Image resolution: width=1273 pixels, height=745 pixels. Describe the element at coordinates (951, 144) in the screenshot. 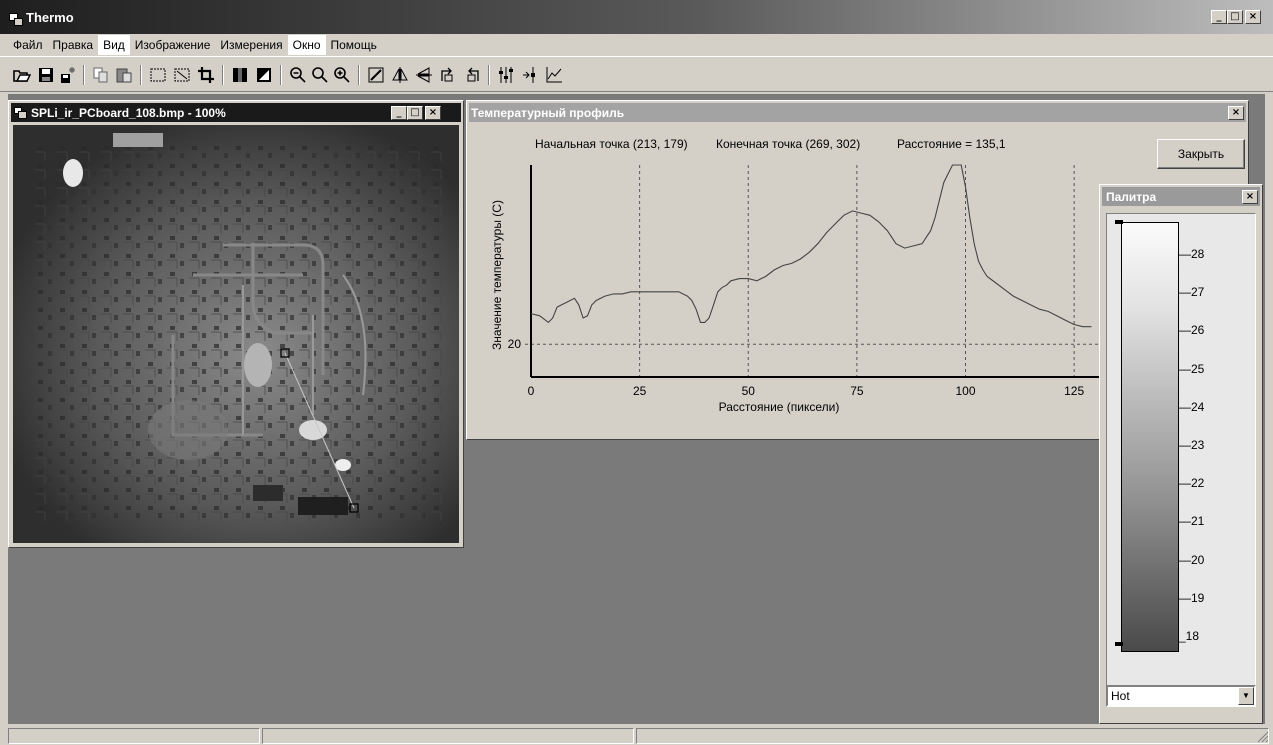

I see `distance-label: Расстояние = 135,1` at that location.